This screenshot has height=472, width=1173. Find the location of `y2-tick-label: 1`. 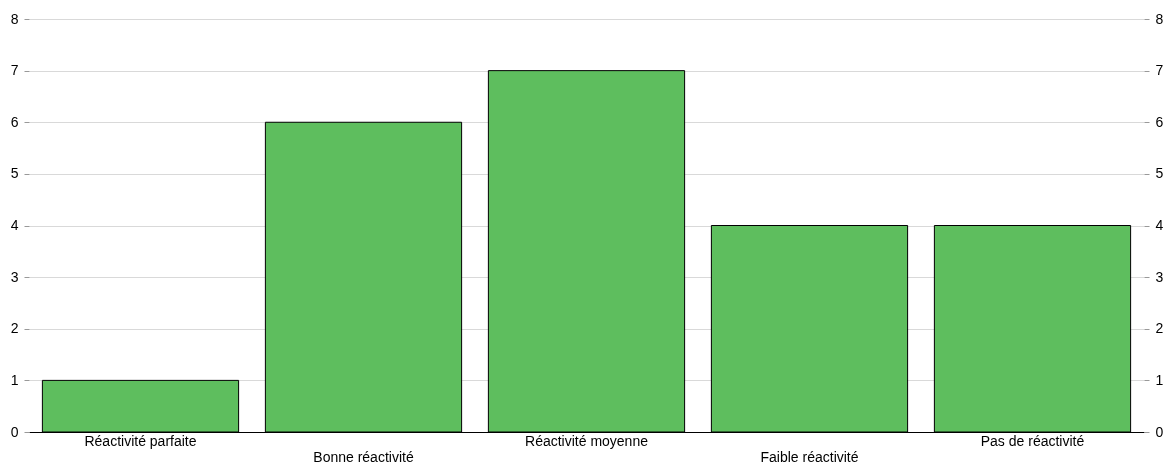

y2-tick-label: 1 is located at coordinates (1159, 379).